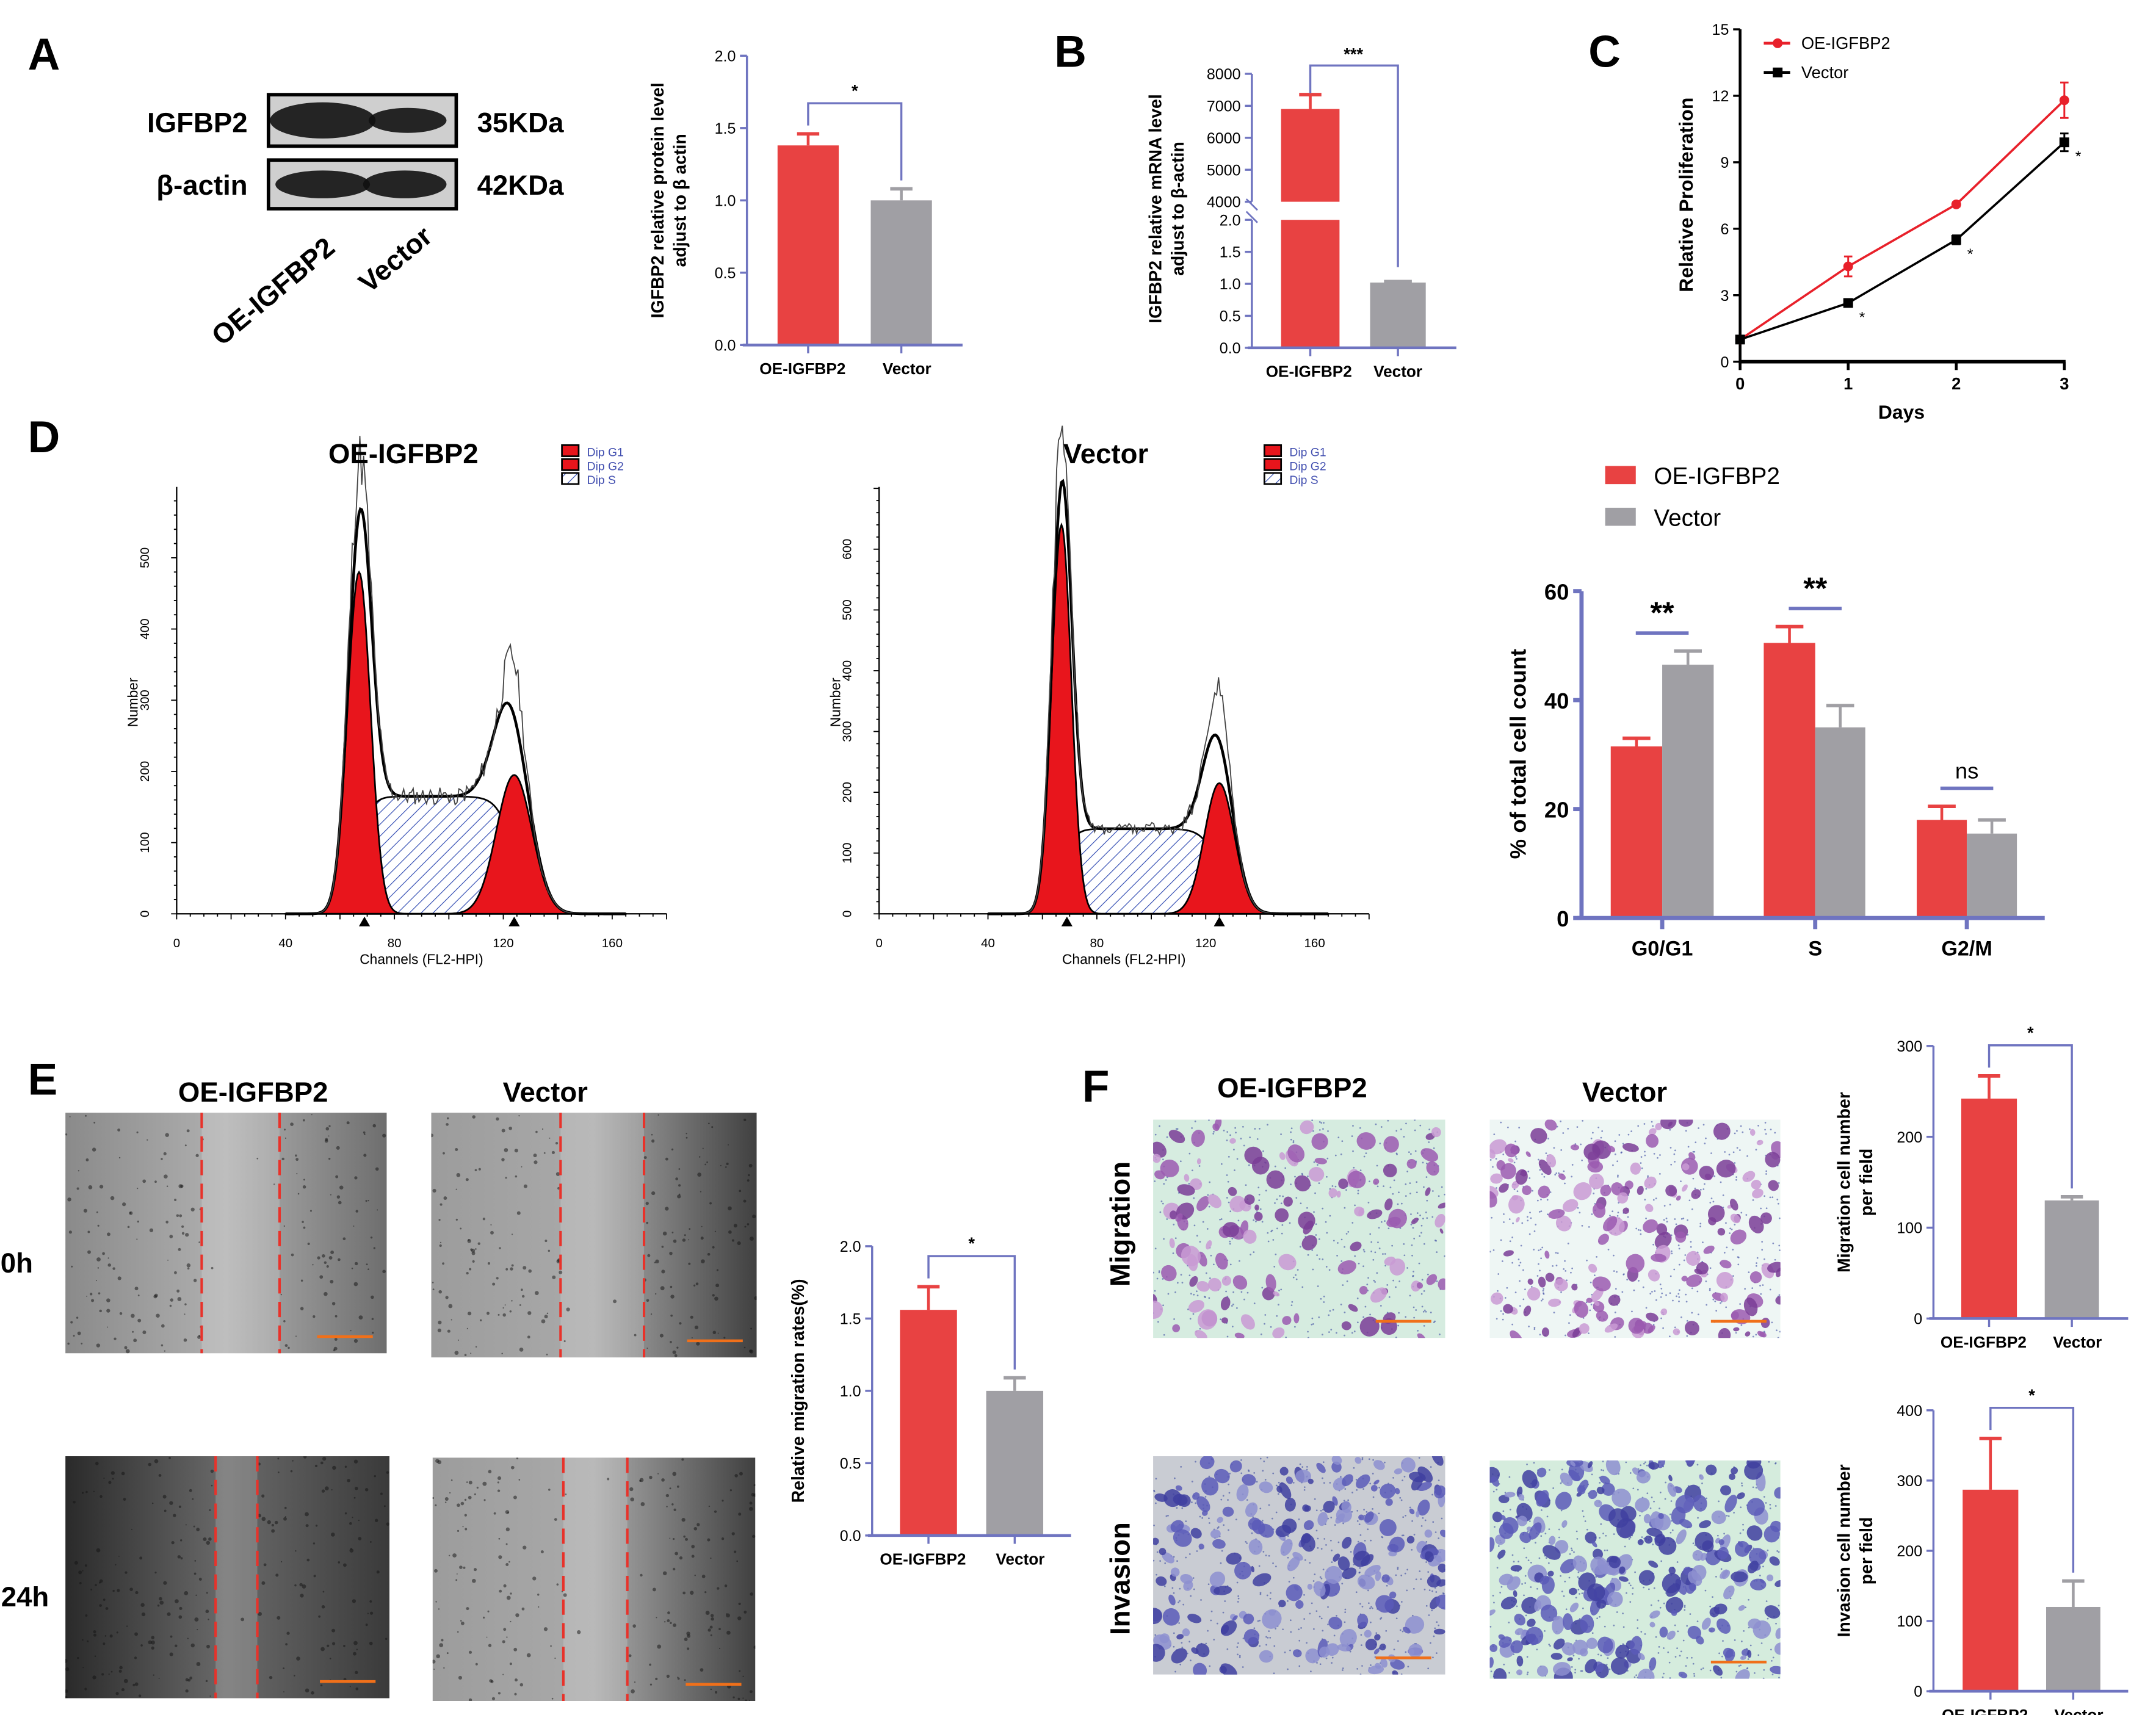 This screenshot has width=2156, height=1715. What do you see at coordinates (595, 1579) in the screenshot?
I see `scratch-gap` at bounding box center [595, 1579].